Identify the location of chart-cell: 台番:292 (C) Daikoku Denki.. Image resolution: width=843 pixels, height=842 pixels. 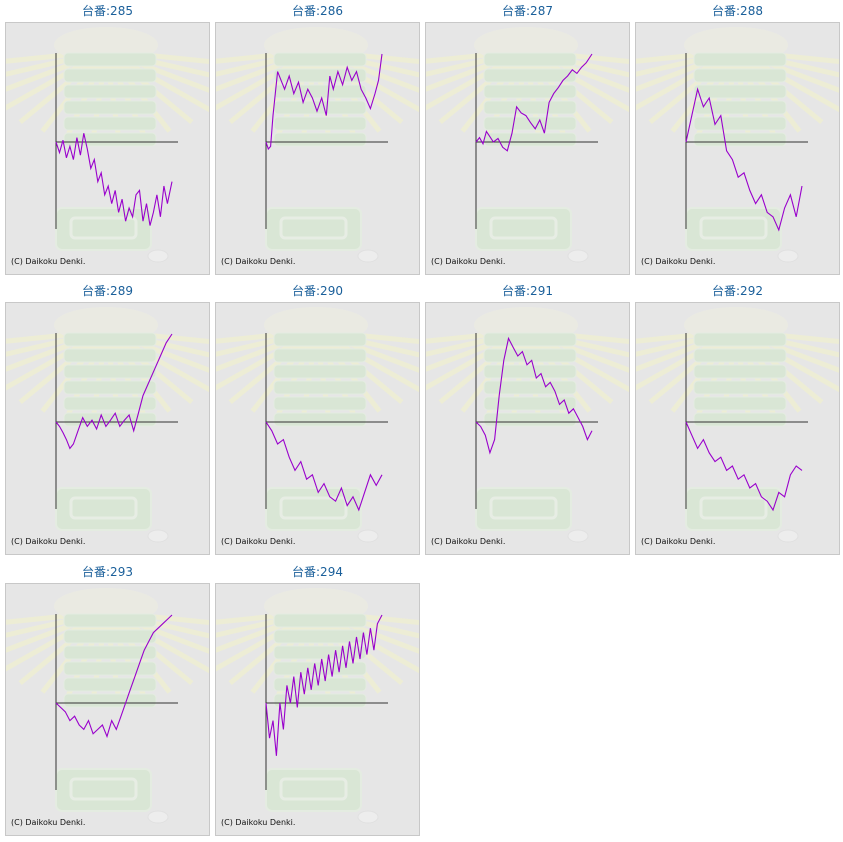
(737, 417).